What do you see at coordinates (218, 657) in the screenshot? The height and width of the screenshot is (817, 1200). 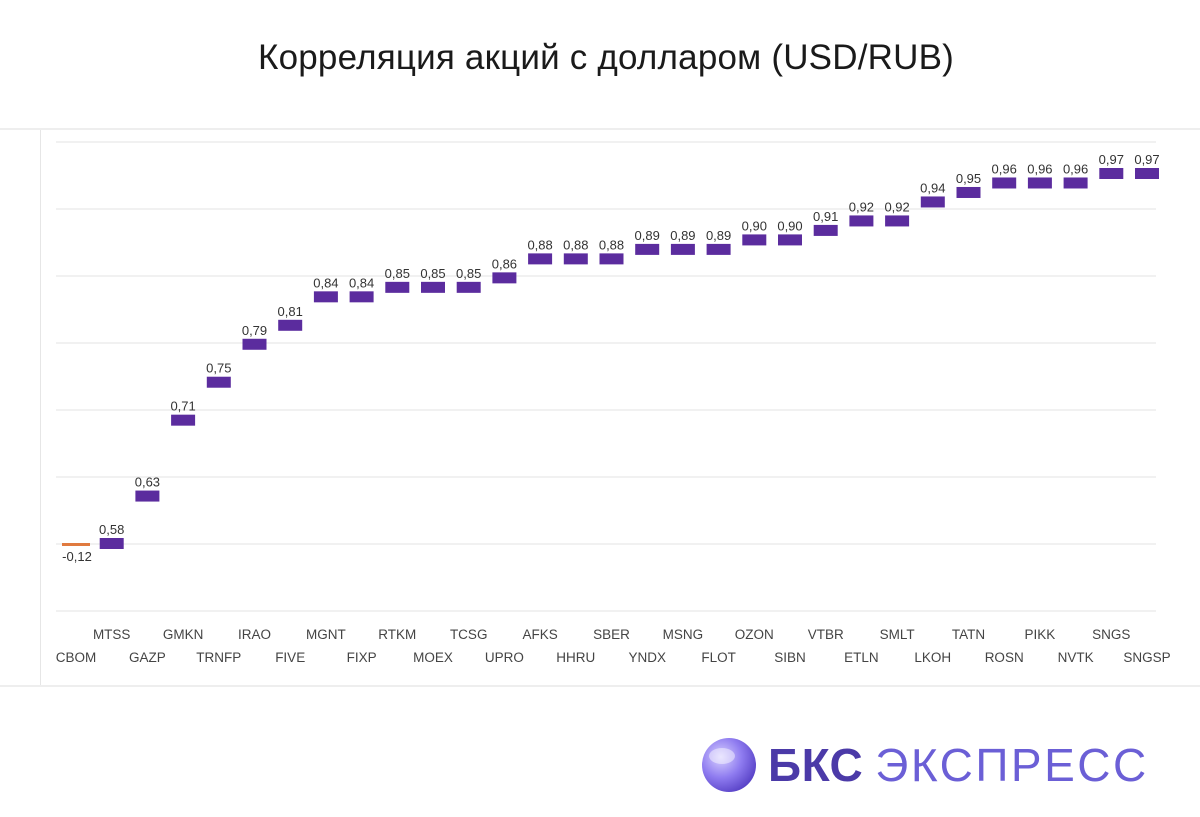 I see `x-tick-label-trnfp: TRNFP` at bounding box center [218, 657].